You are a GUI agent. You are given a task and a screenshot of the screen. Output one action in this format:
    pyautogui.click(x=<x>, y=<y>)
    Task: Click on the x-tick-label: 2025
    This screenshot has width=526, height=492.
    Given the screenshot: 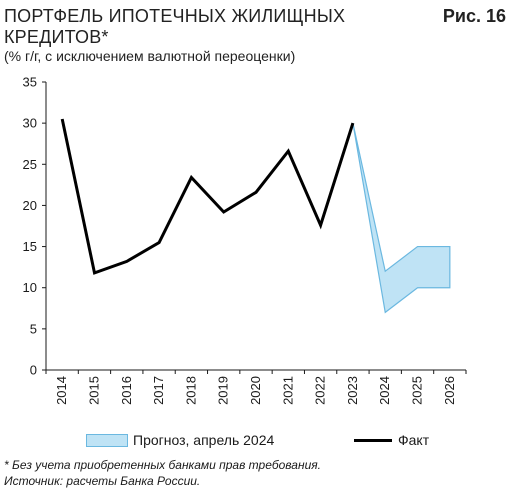 What is the action you would take?
    pyautogui.click(x=417, y=390)
    